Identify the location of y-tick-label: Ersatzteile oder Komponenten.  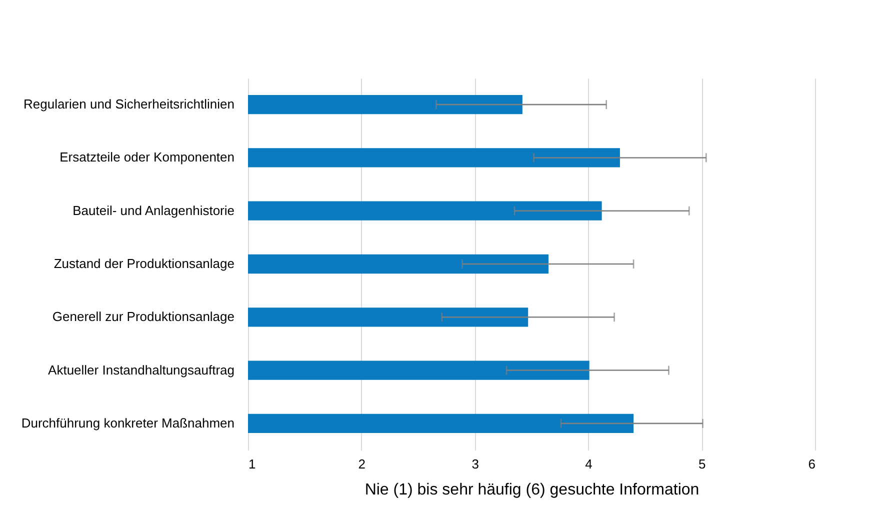
(147, 157).